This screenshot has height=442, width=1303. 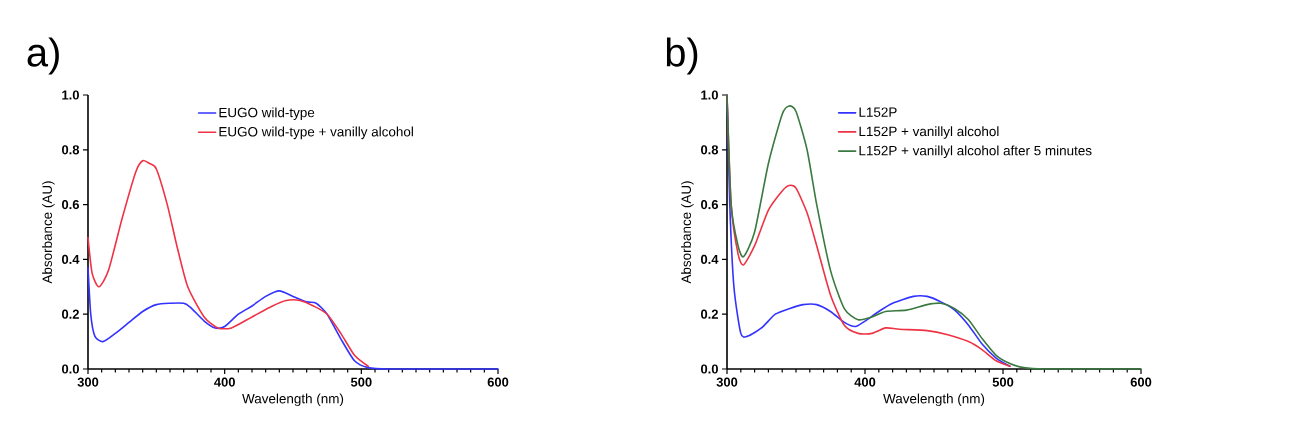 What do you see at coordinates (682, 56) in the screenshot?
I see `chart-title: b)` at bounding box center [682, 56].